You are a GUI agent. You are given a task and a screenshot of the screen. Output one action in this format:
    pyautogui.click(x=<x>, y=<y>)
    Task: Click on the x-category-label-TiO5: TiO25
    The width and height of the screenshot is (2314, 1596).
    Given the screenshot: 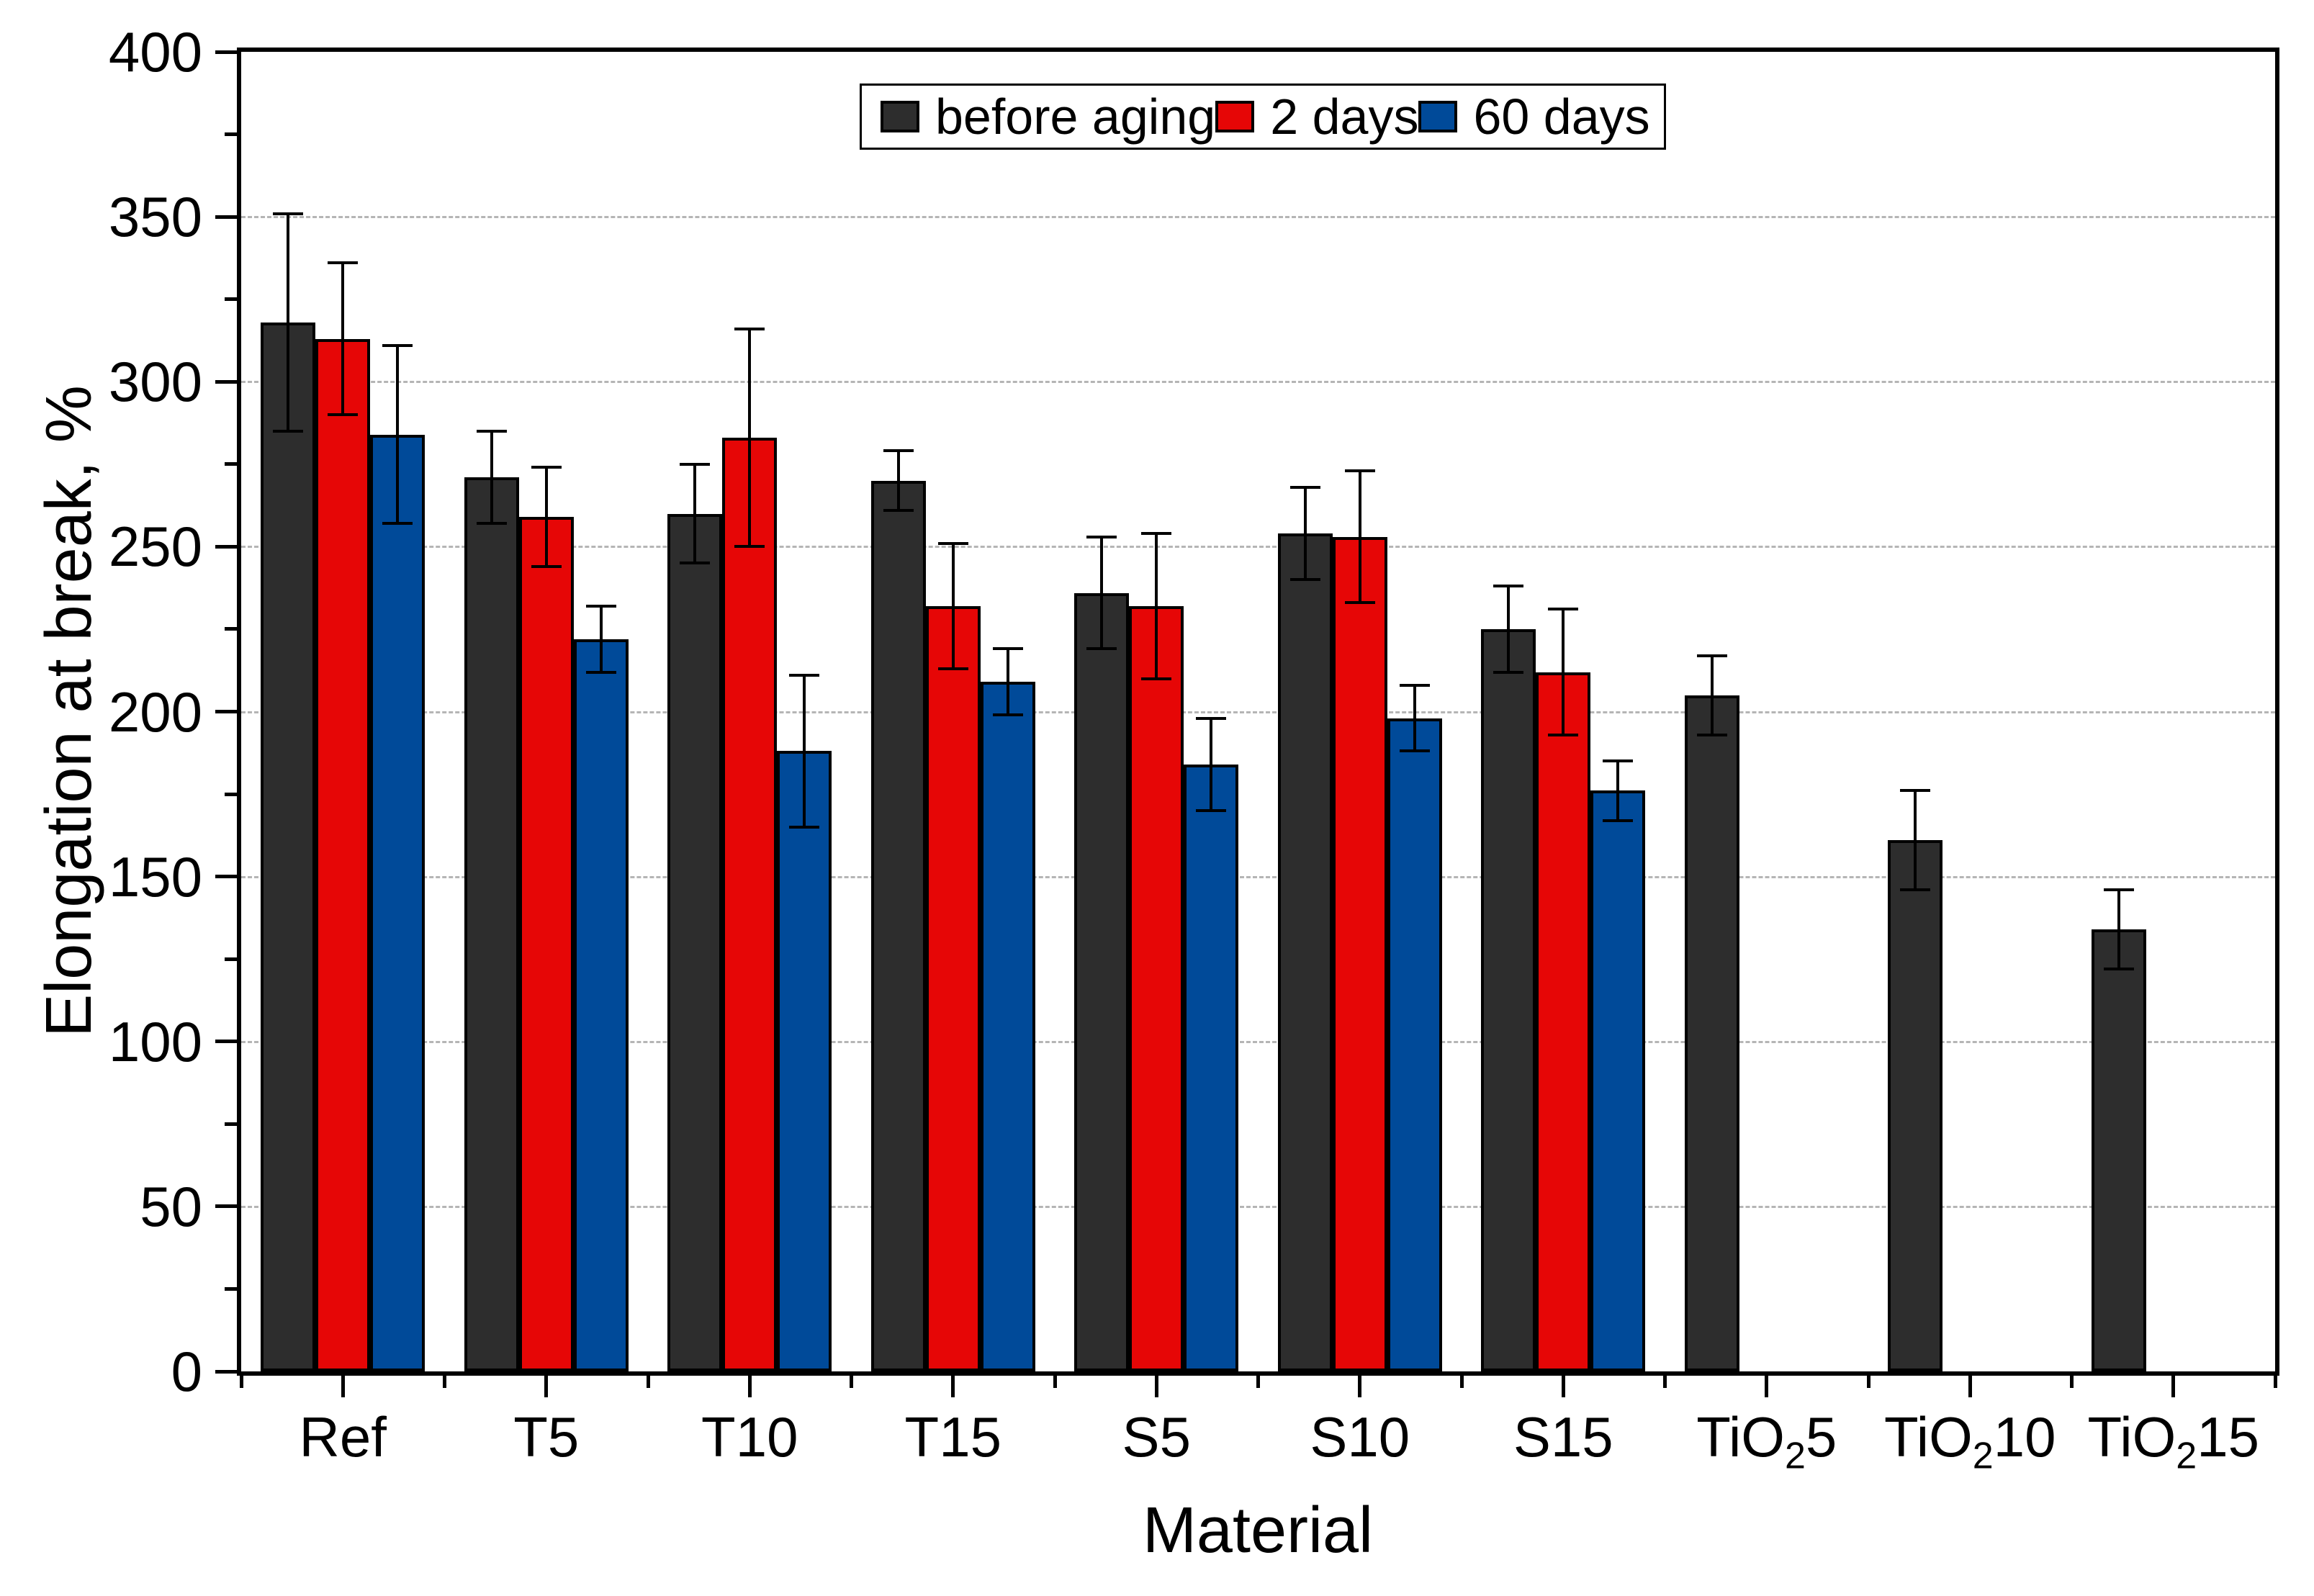 What is the action you would take?
    pyautogui.click(x=1766, y=1441)
    